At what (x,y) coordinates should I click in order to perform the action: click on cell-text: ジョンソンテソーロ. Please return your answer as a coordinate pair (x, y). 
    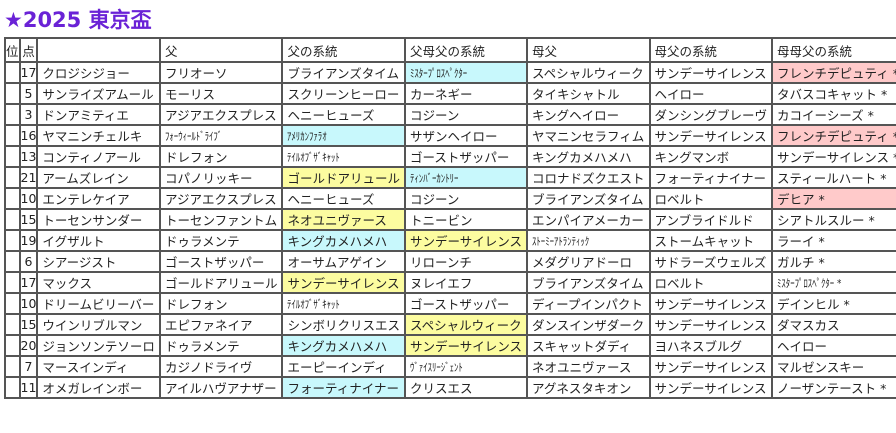
    Looking at the image, I should click on (98, 346).